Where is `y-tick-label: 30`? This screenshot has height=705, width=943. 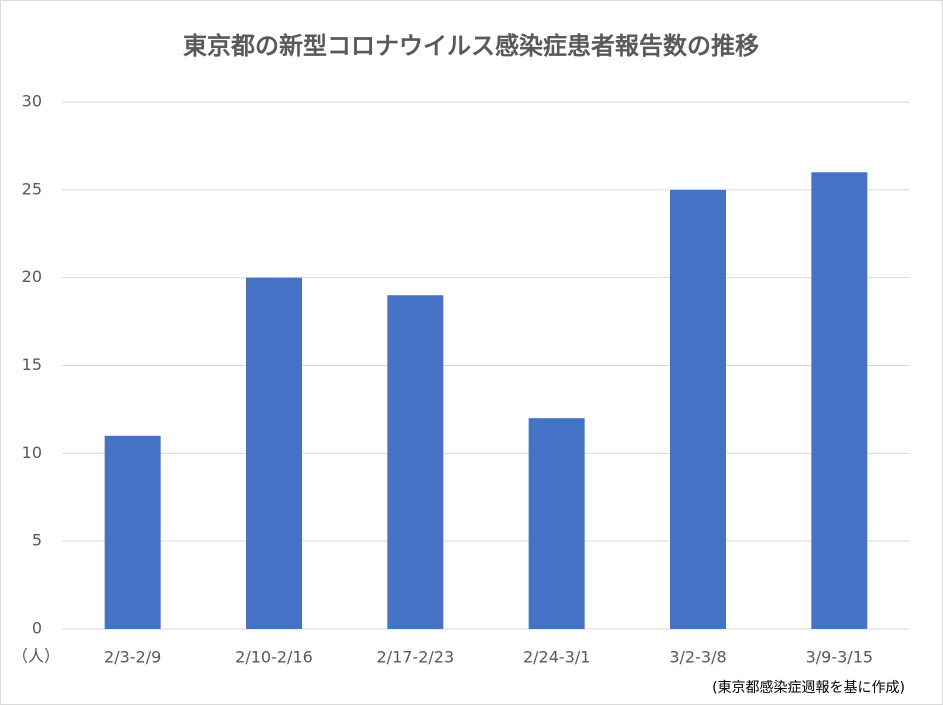 y-tick-label: 30 is located at coordinates (32, 101).